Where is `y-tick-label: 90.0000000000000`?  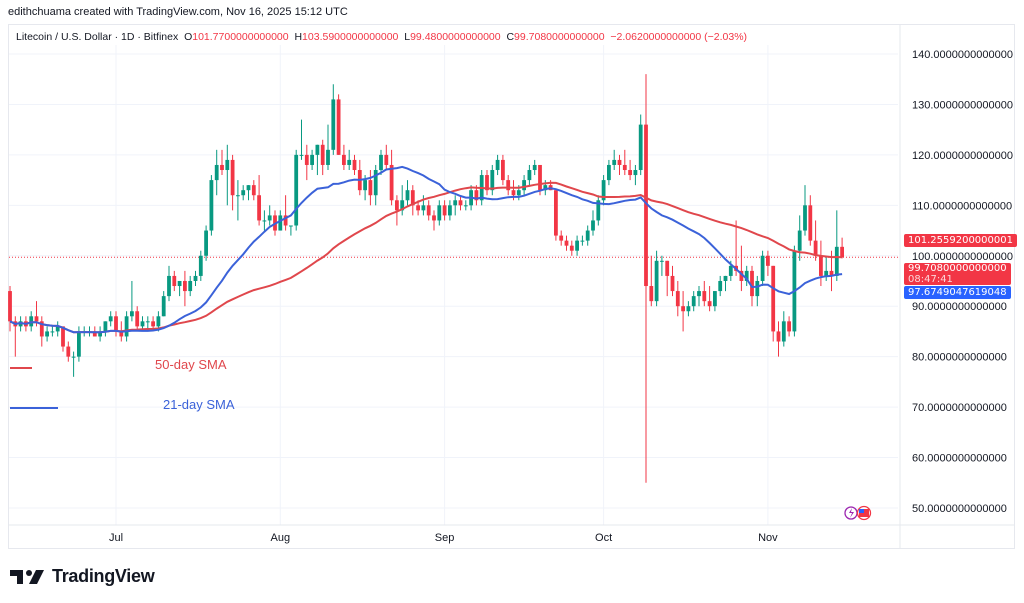 y-tick-label: 90.0000000000000 is located at coordinates (959, 307).